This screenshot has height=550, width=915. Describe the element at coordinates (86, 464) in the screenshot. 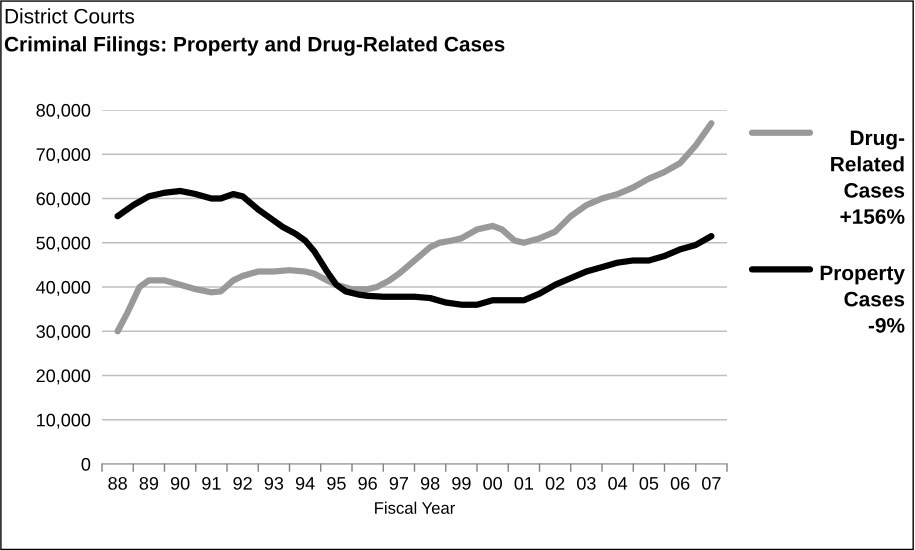

I see `y-tick-label: 0` at that location.